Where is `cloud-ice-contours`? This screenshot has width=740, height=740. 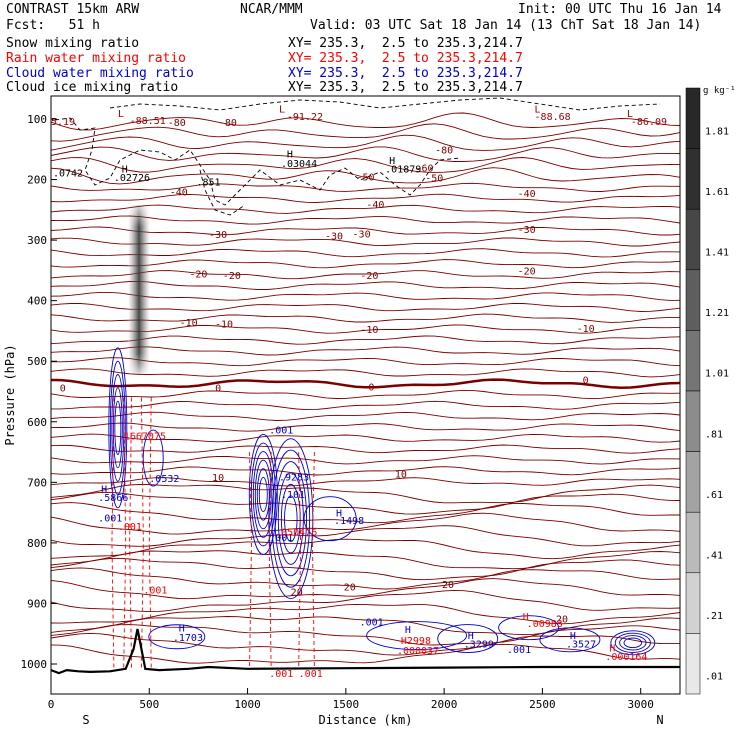
cloud-ice-contours is located at coordinates (357, 156).